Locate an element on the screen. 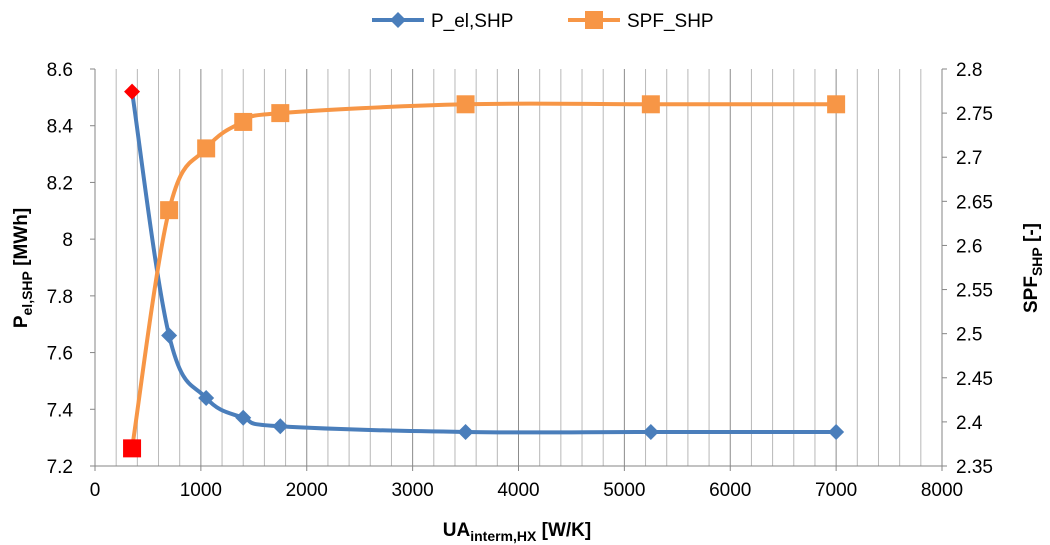  y-left-tick-label: 7.6 is located at coordinates (60, 354).